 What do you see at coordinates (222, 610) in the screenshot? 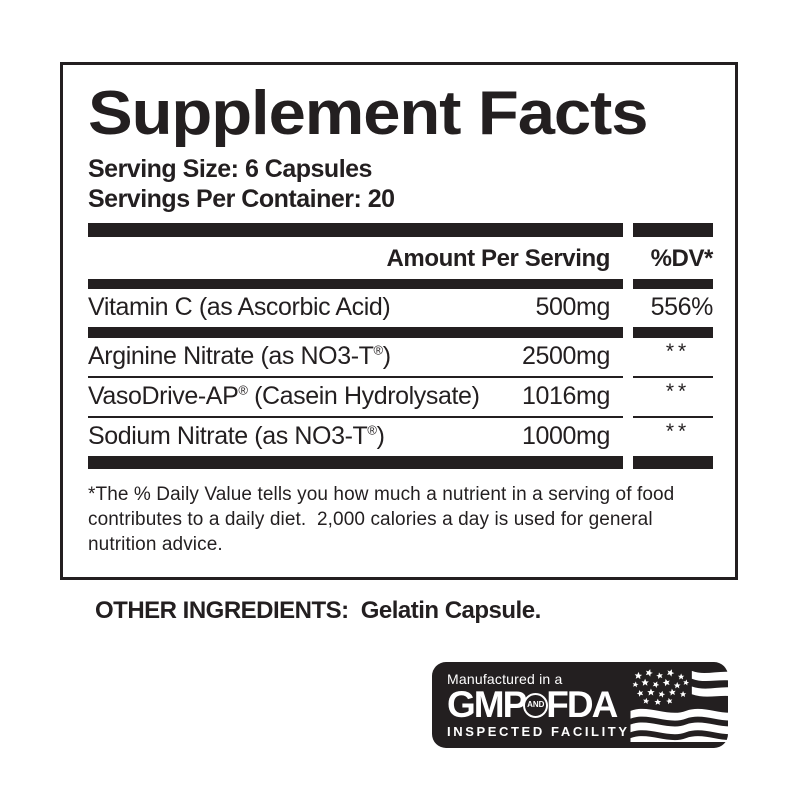
I see `other-ingredients-label: OTHER INGREDIENTS:` at bounding box center [222, 610].